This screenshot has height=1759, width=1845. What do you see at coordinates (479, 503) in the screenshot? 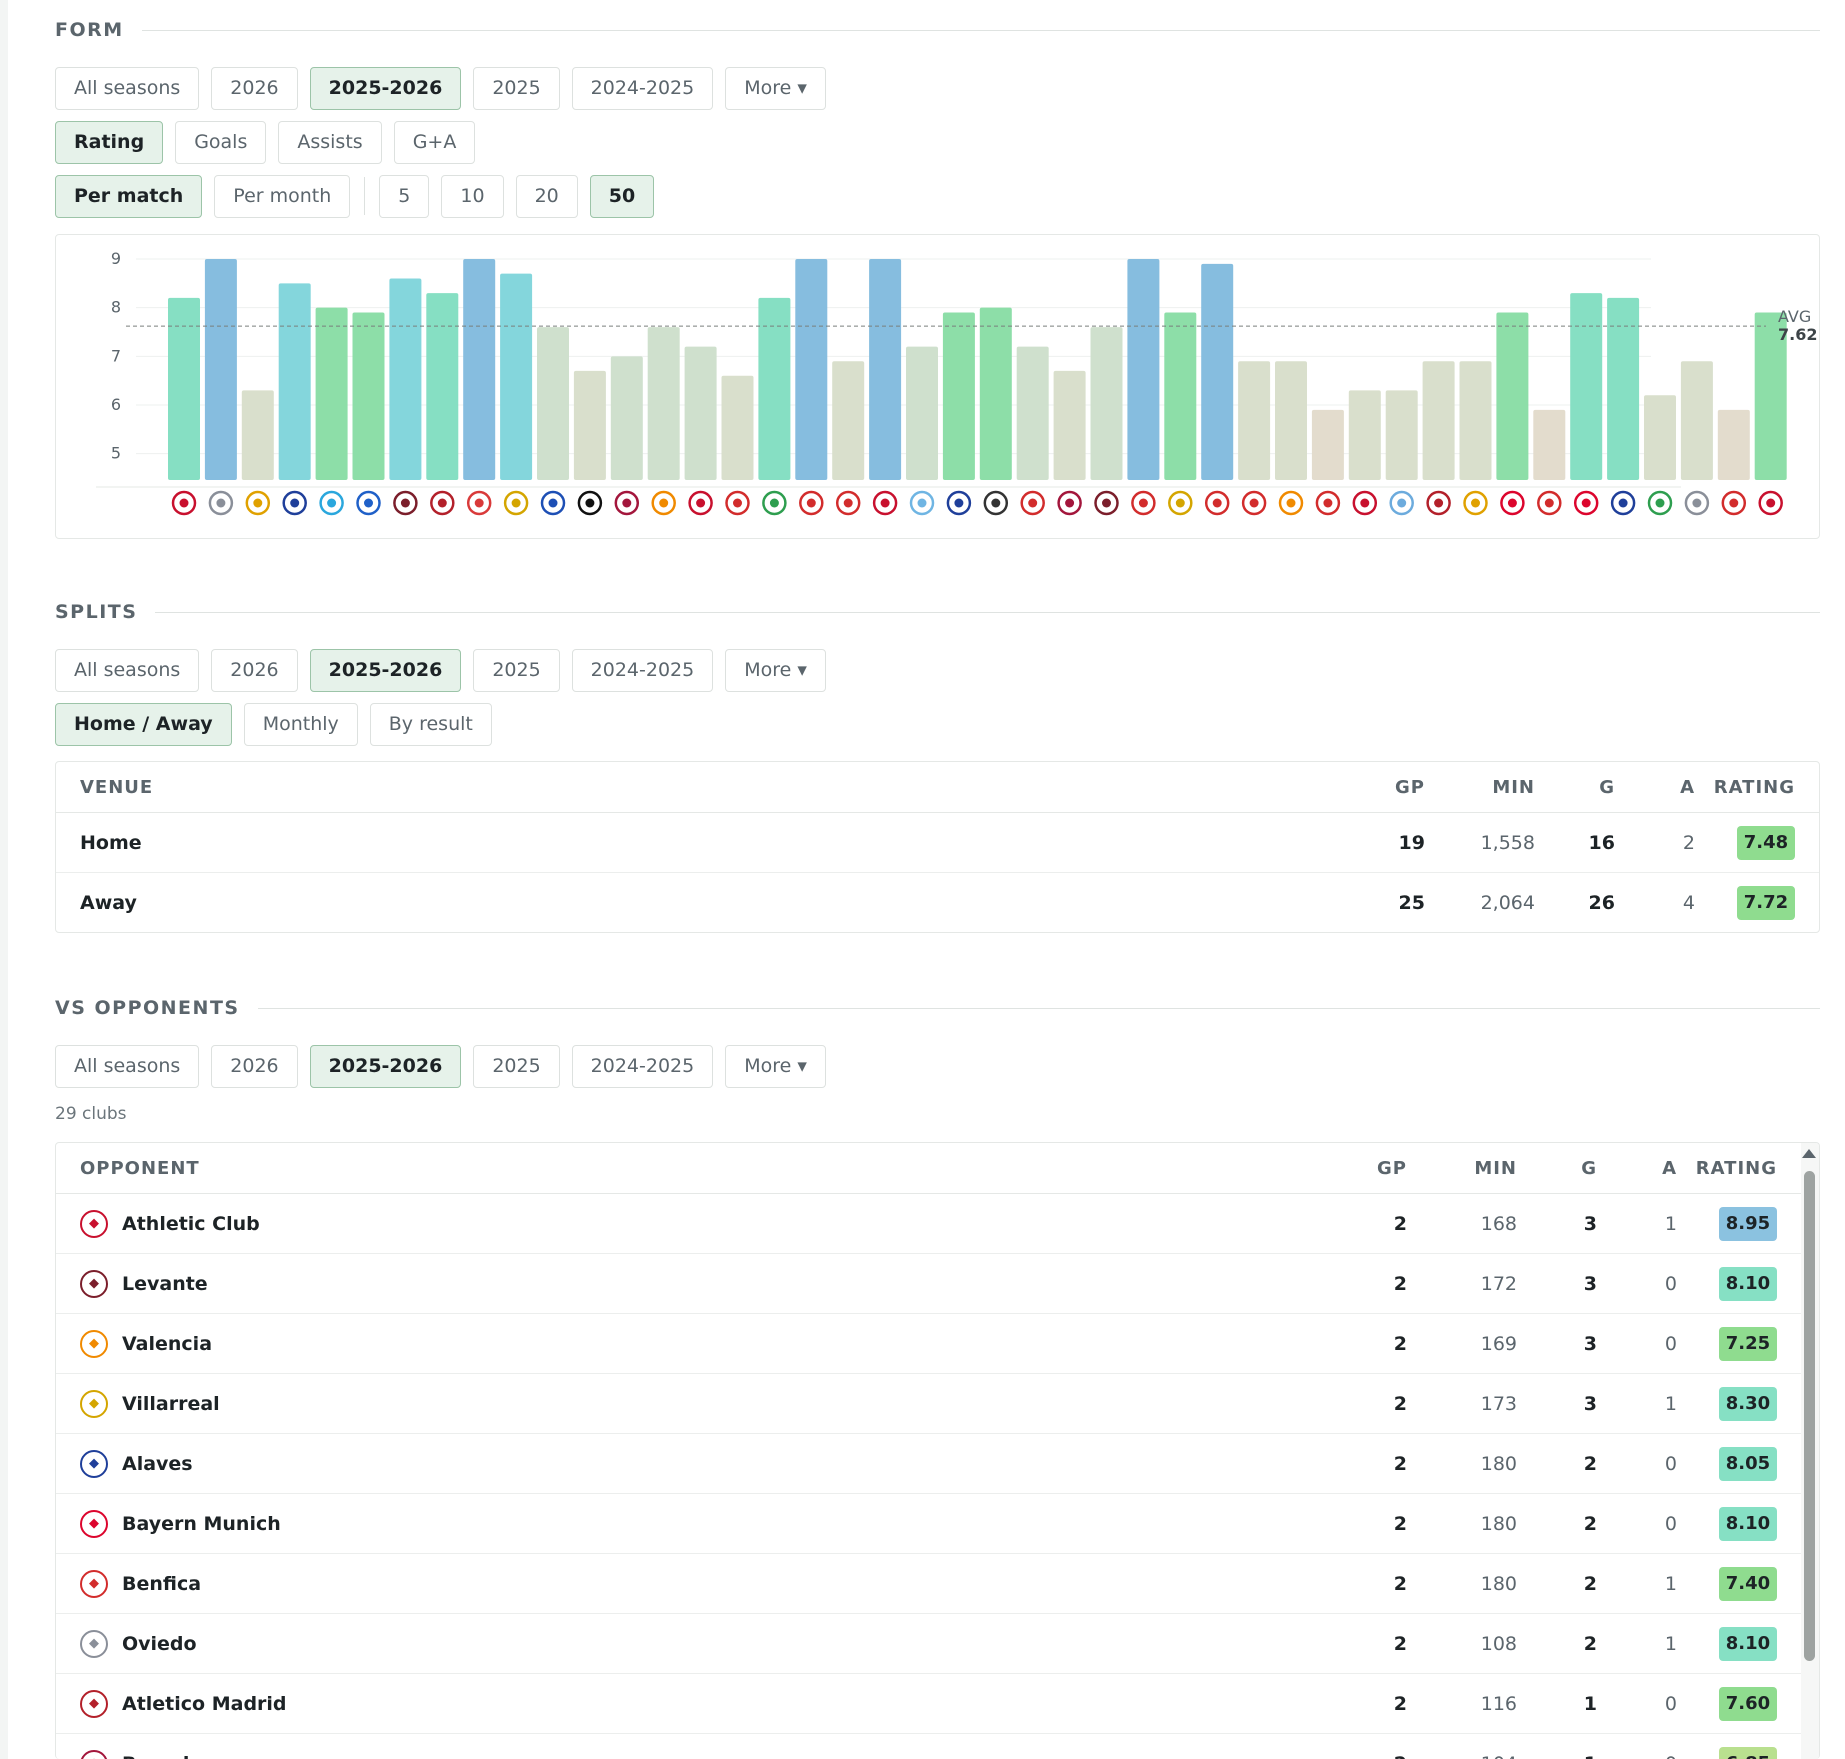
I see `fiorentina-crest-icon` at bounding box center [479, 503].